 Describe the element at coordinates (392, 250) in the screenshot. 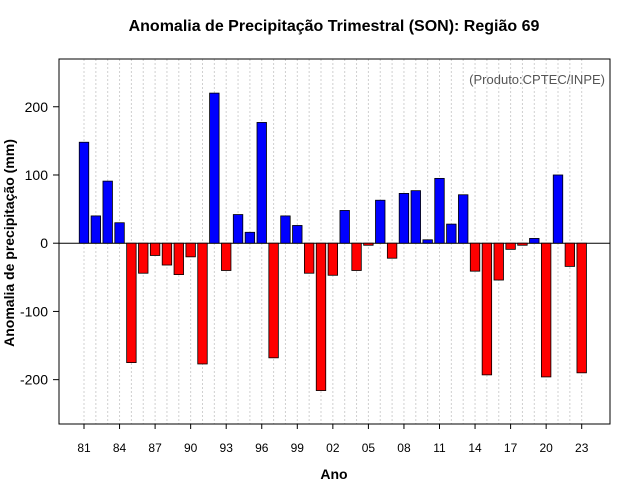

I see `bar-2007` at that location.